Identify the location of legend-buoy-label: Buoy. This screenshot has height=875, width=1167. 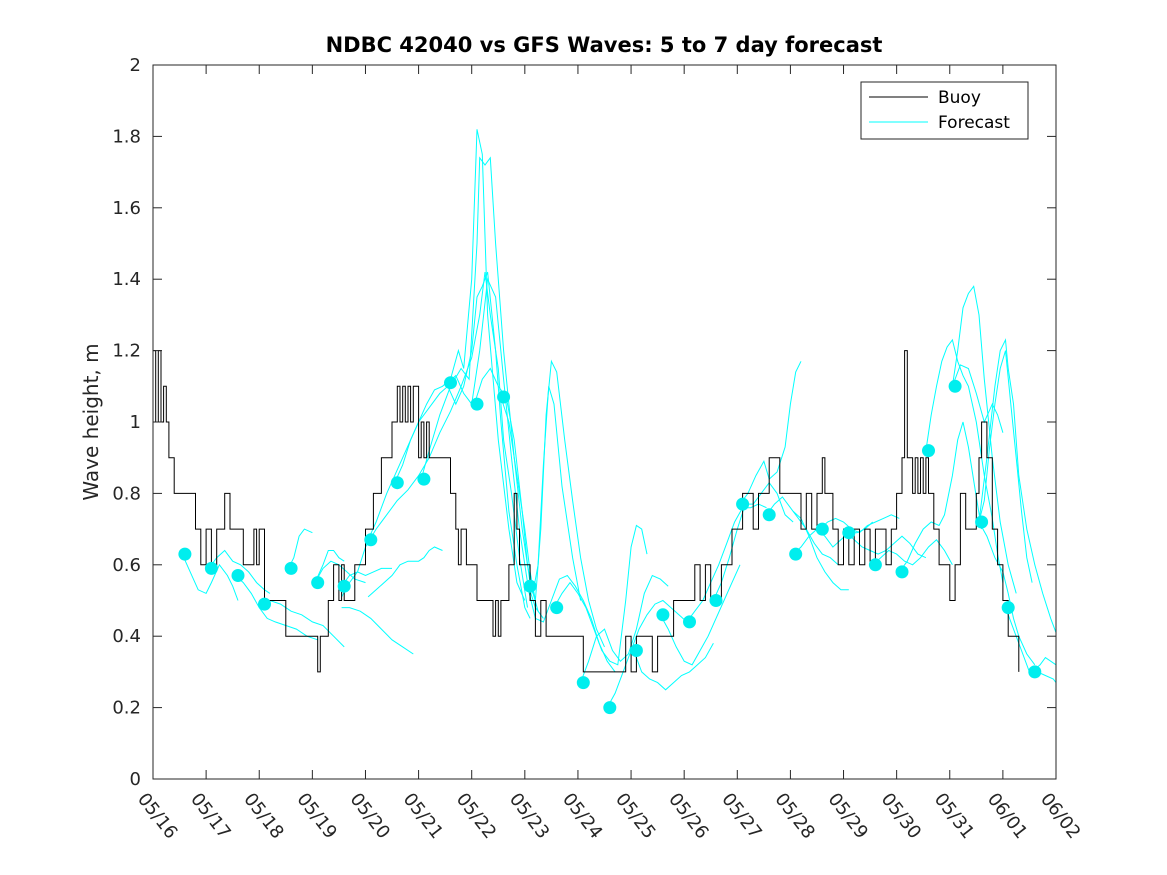
(959, 98).